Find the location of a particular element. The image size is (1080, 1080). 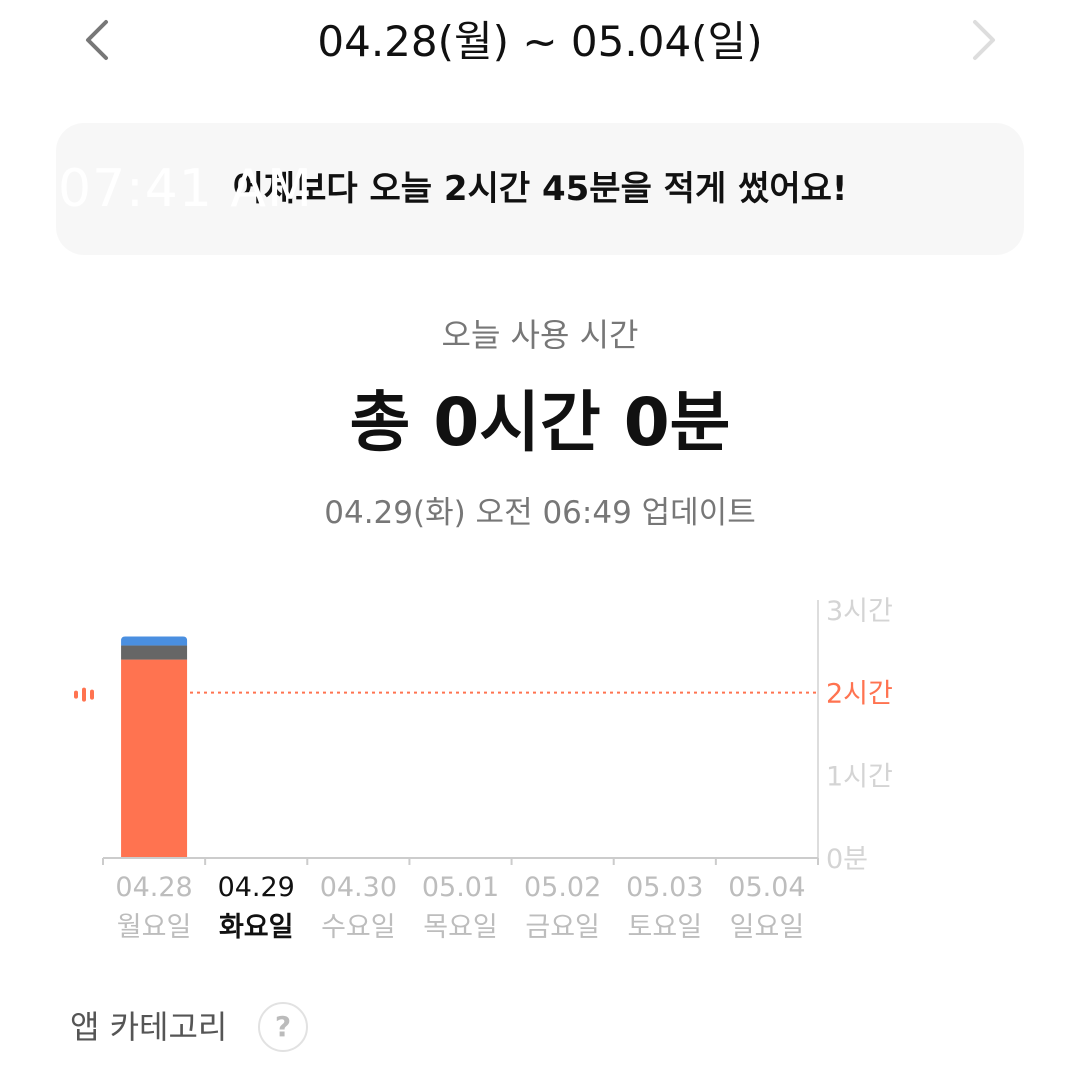

prev-week-button is located at coordinates (96, 40).